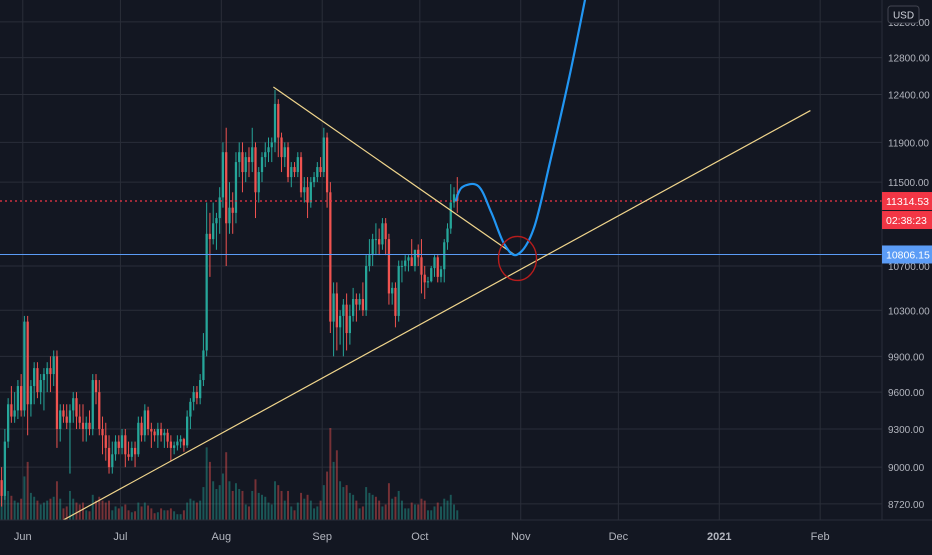 The height and width of the screenshot is (555, 932). What do you see at coordinates (903, 14) in the screenshot?
I see `currency-badge: USD` at bounding box center [903, 14].